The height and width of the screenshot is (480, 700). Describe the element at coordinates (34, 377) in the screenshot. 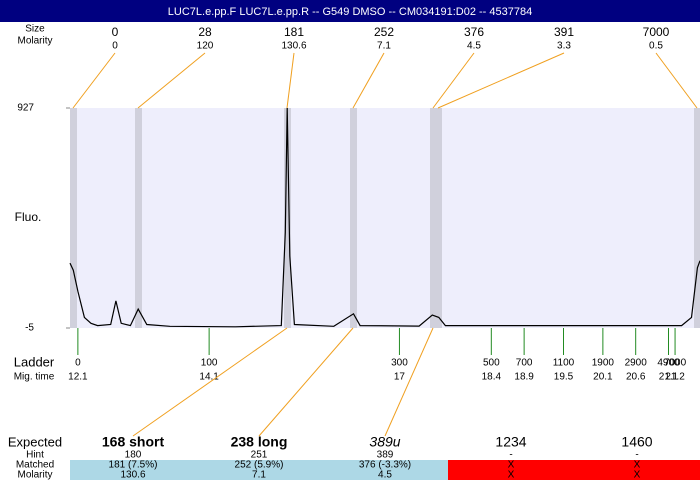

I see `mig-time-label: Mig. time` at that location.